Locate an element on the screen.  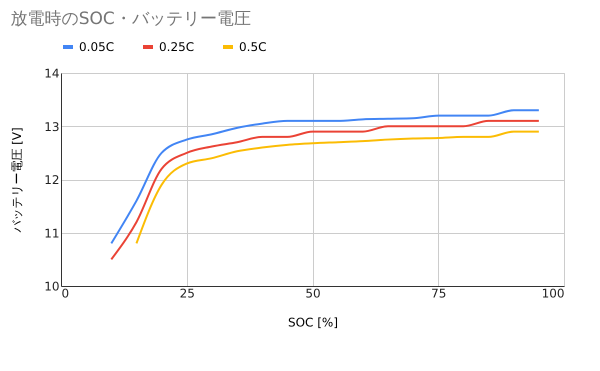
x-tick-label: 100 is located at coordinates (553, 293).